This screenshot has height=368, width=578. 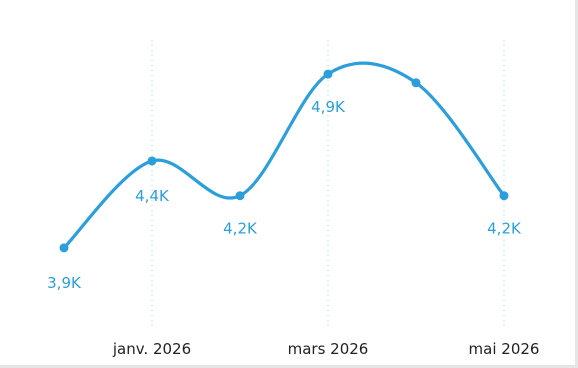 What do you see at coordinates (504, 349) in the screenshot?
I see `x-tick-label-2: mai 2026` at bounding box center [504, 349].